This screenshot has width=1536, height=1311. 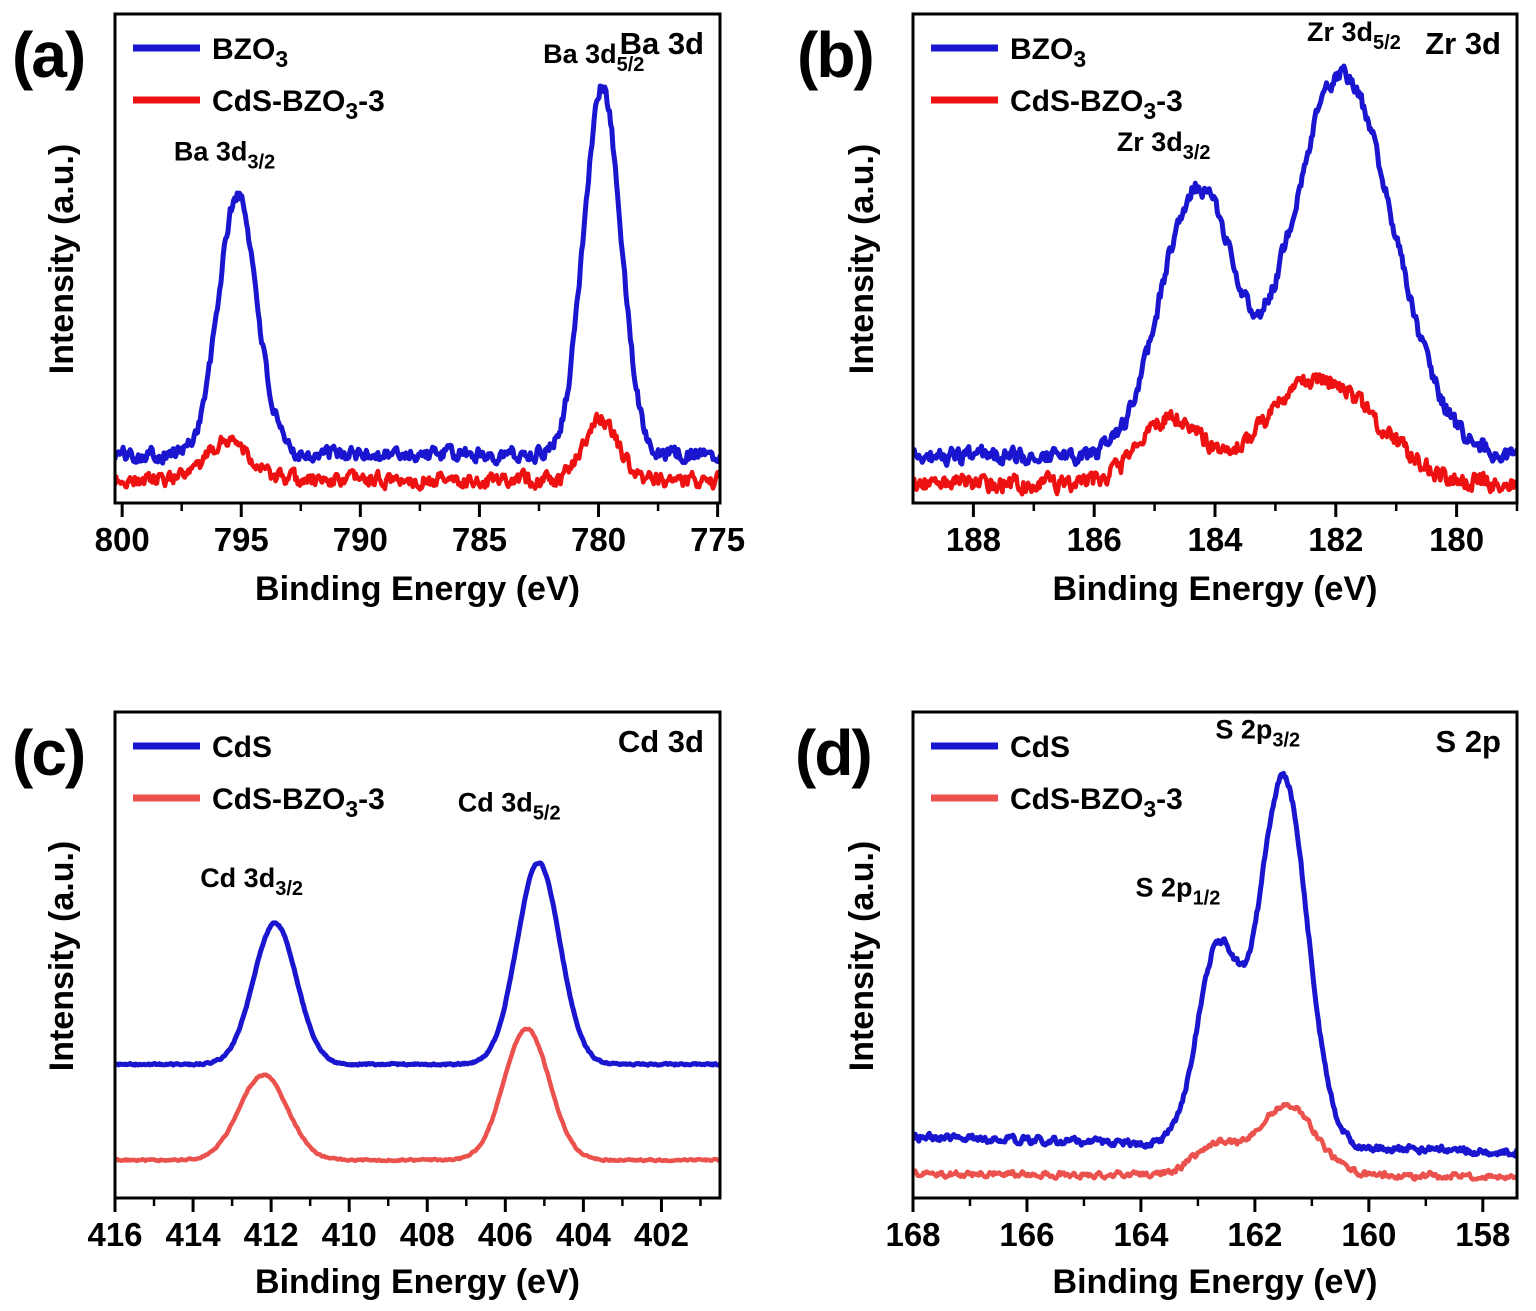 I want to click on x-tick-label: 795, so click(x=241, y=539).